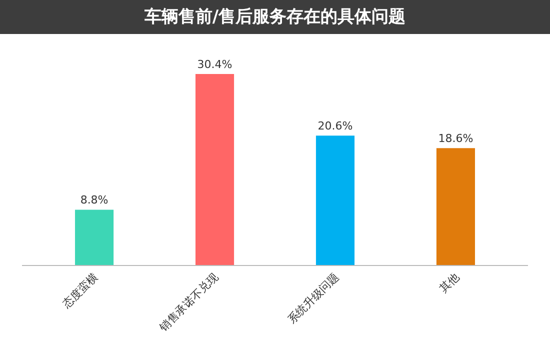 Image resolution: width=550 pixels, height=347 pixels. Describe the element at coordinates (188, 302) in the screenshot. I see `x-tick-label: 销售承诺不兑现` at that location.